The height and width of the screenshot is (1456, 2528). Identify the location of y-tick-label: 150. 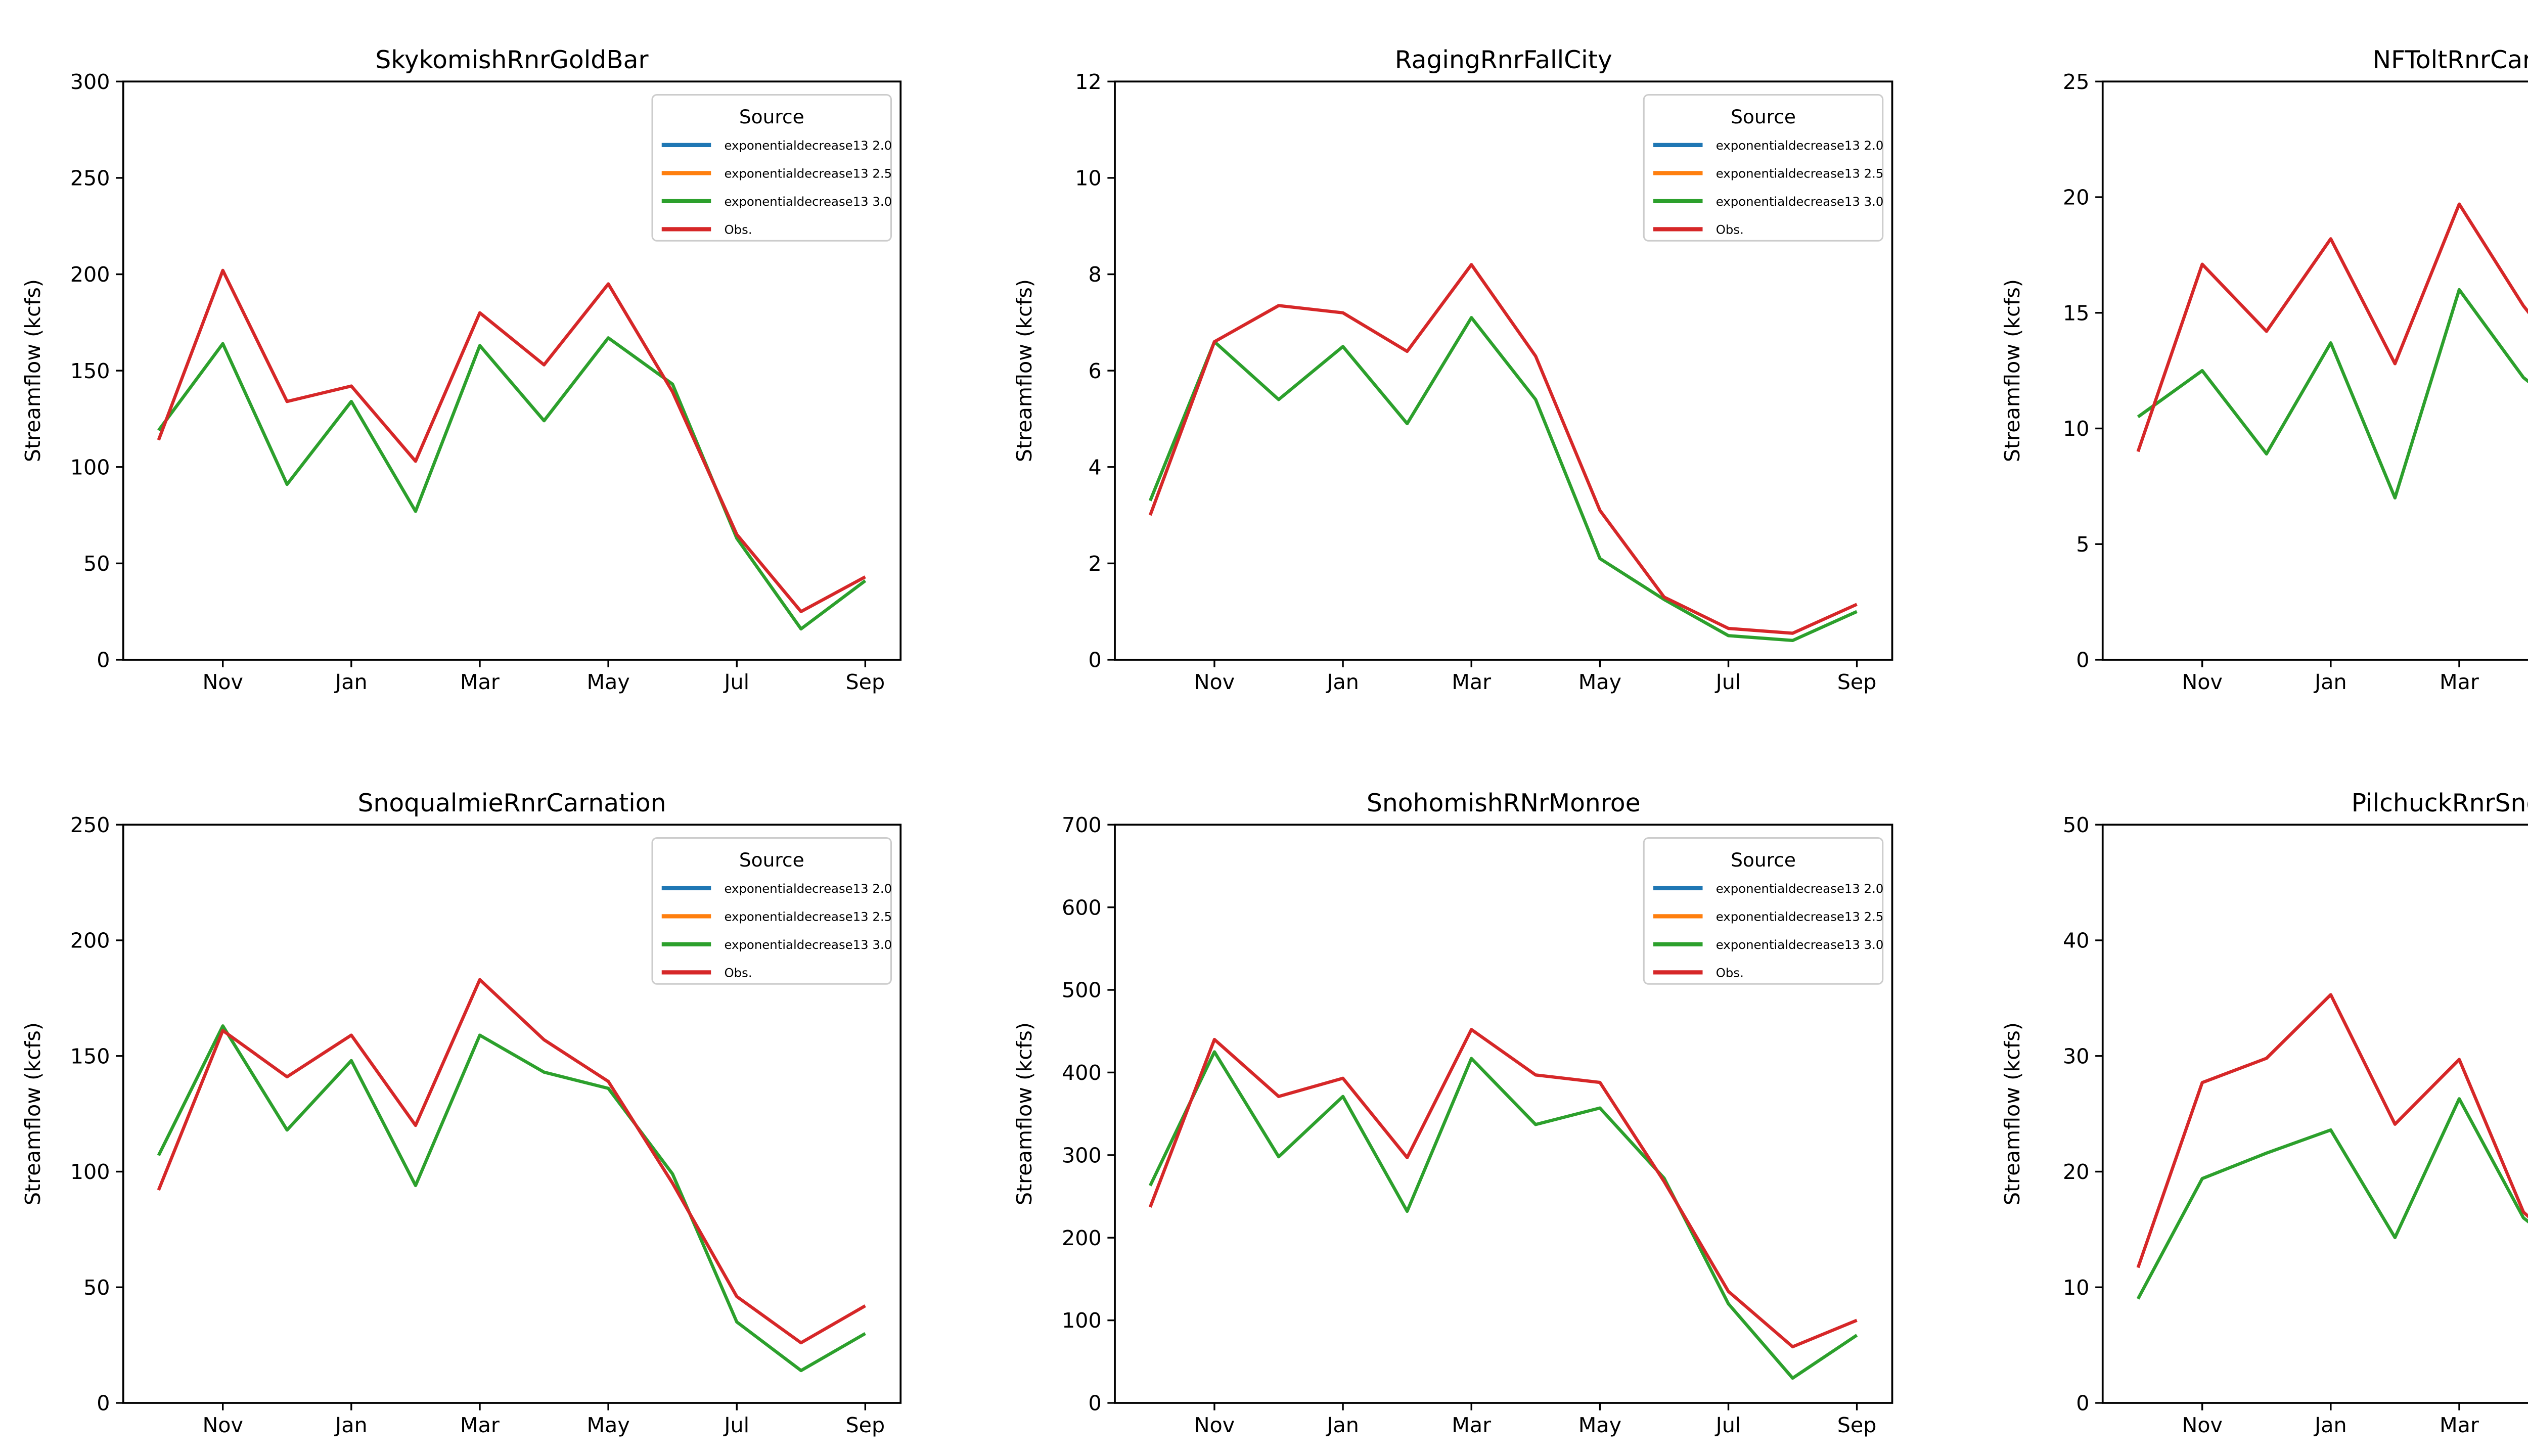
(90, 1056).